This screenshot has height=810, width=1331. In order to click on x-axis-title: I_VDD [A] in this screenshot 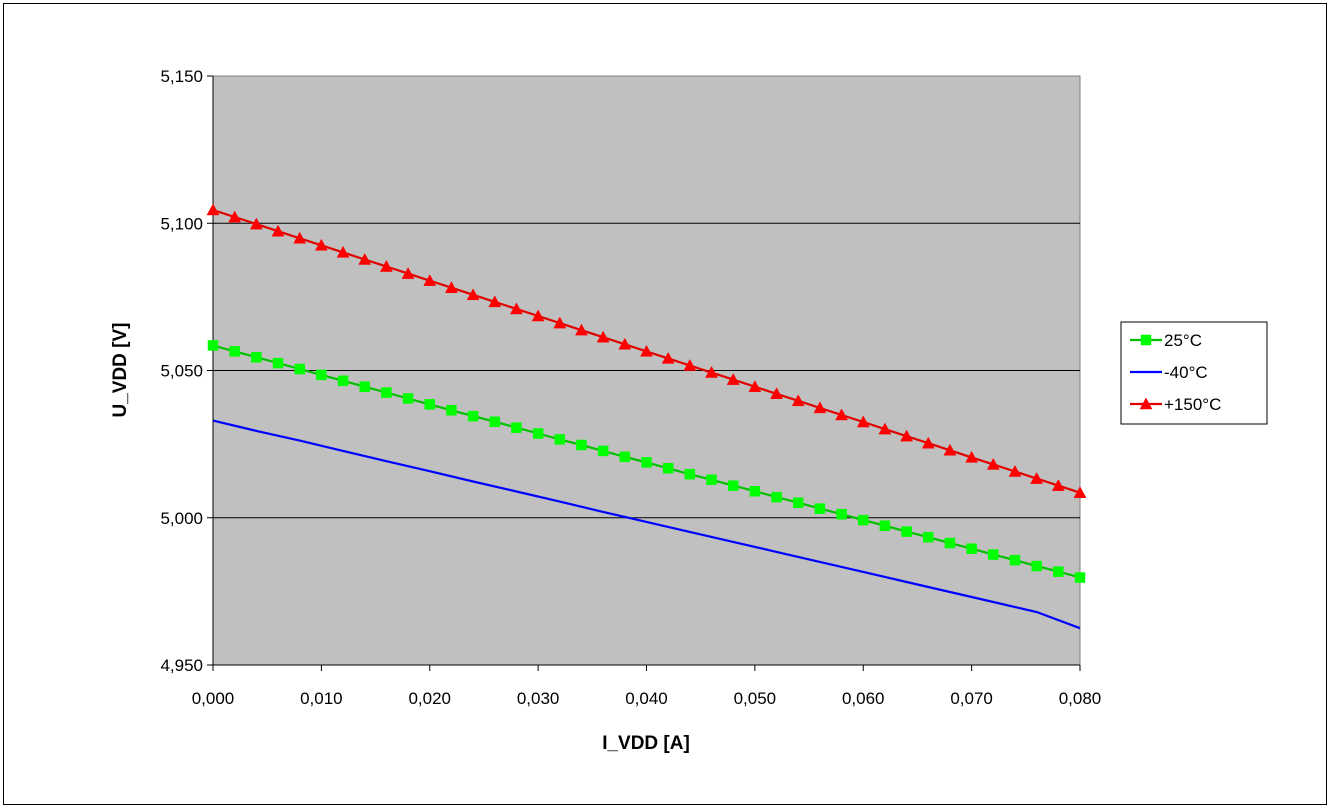, I will do `click(646, 743)`.